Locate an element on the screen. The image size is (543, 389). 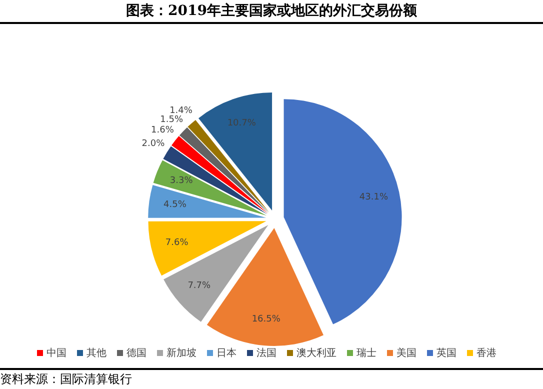
legend-label: 澳大利亚 is located at coordinates (316, 353).